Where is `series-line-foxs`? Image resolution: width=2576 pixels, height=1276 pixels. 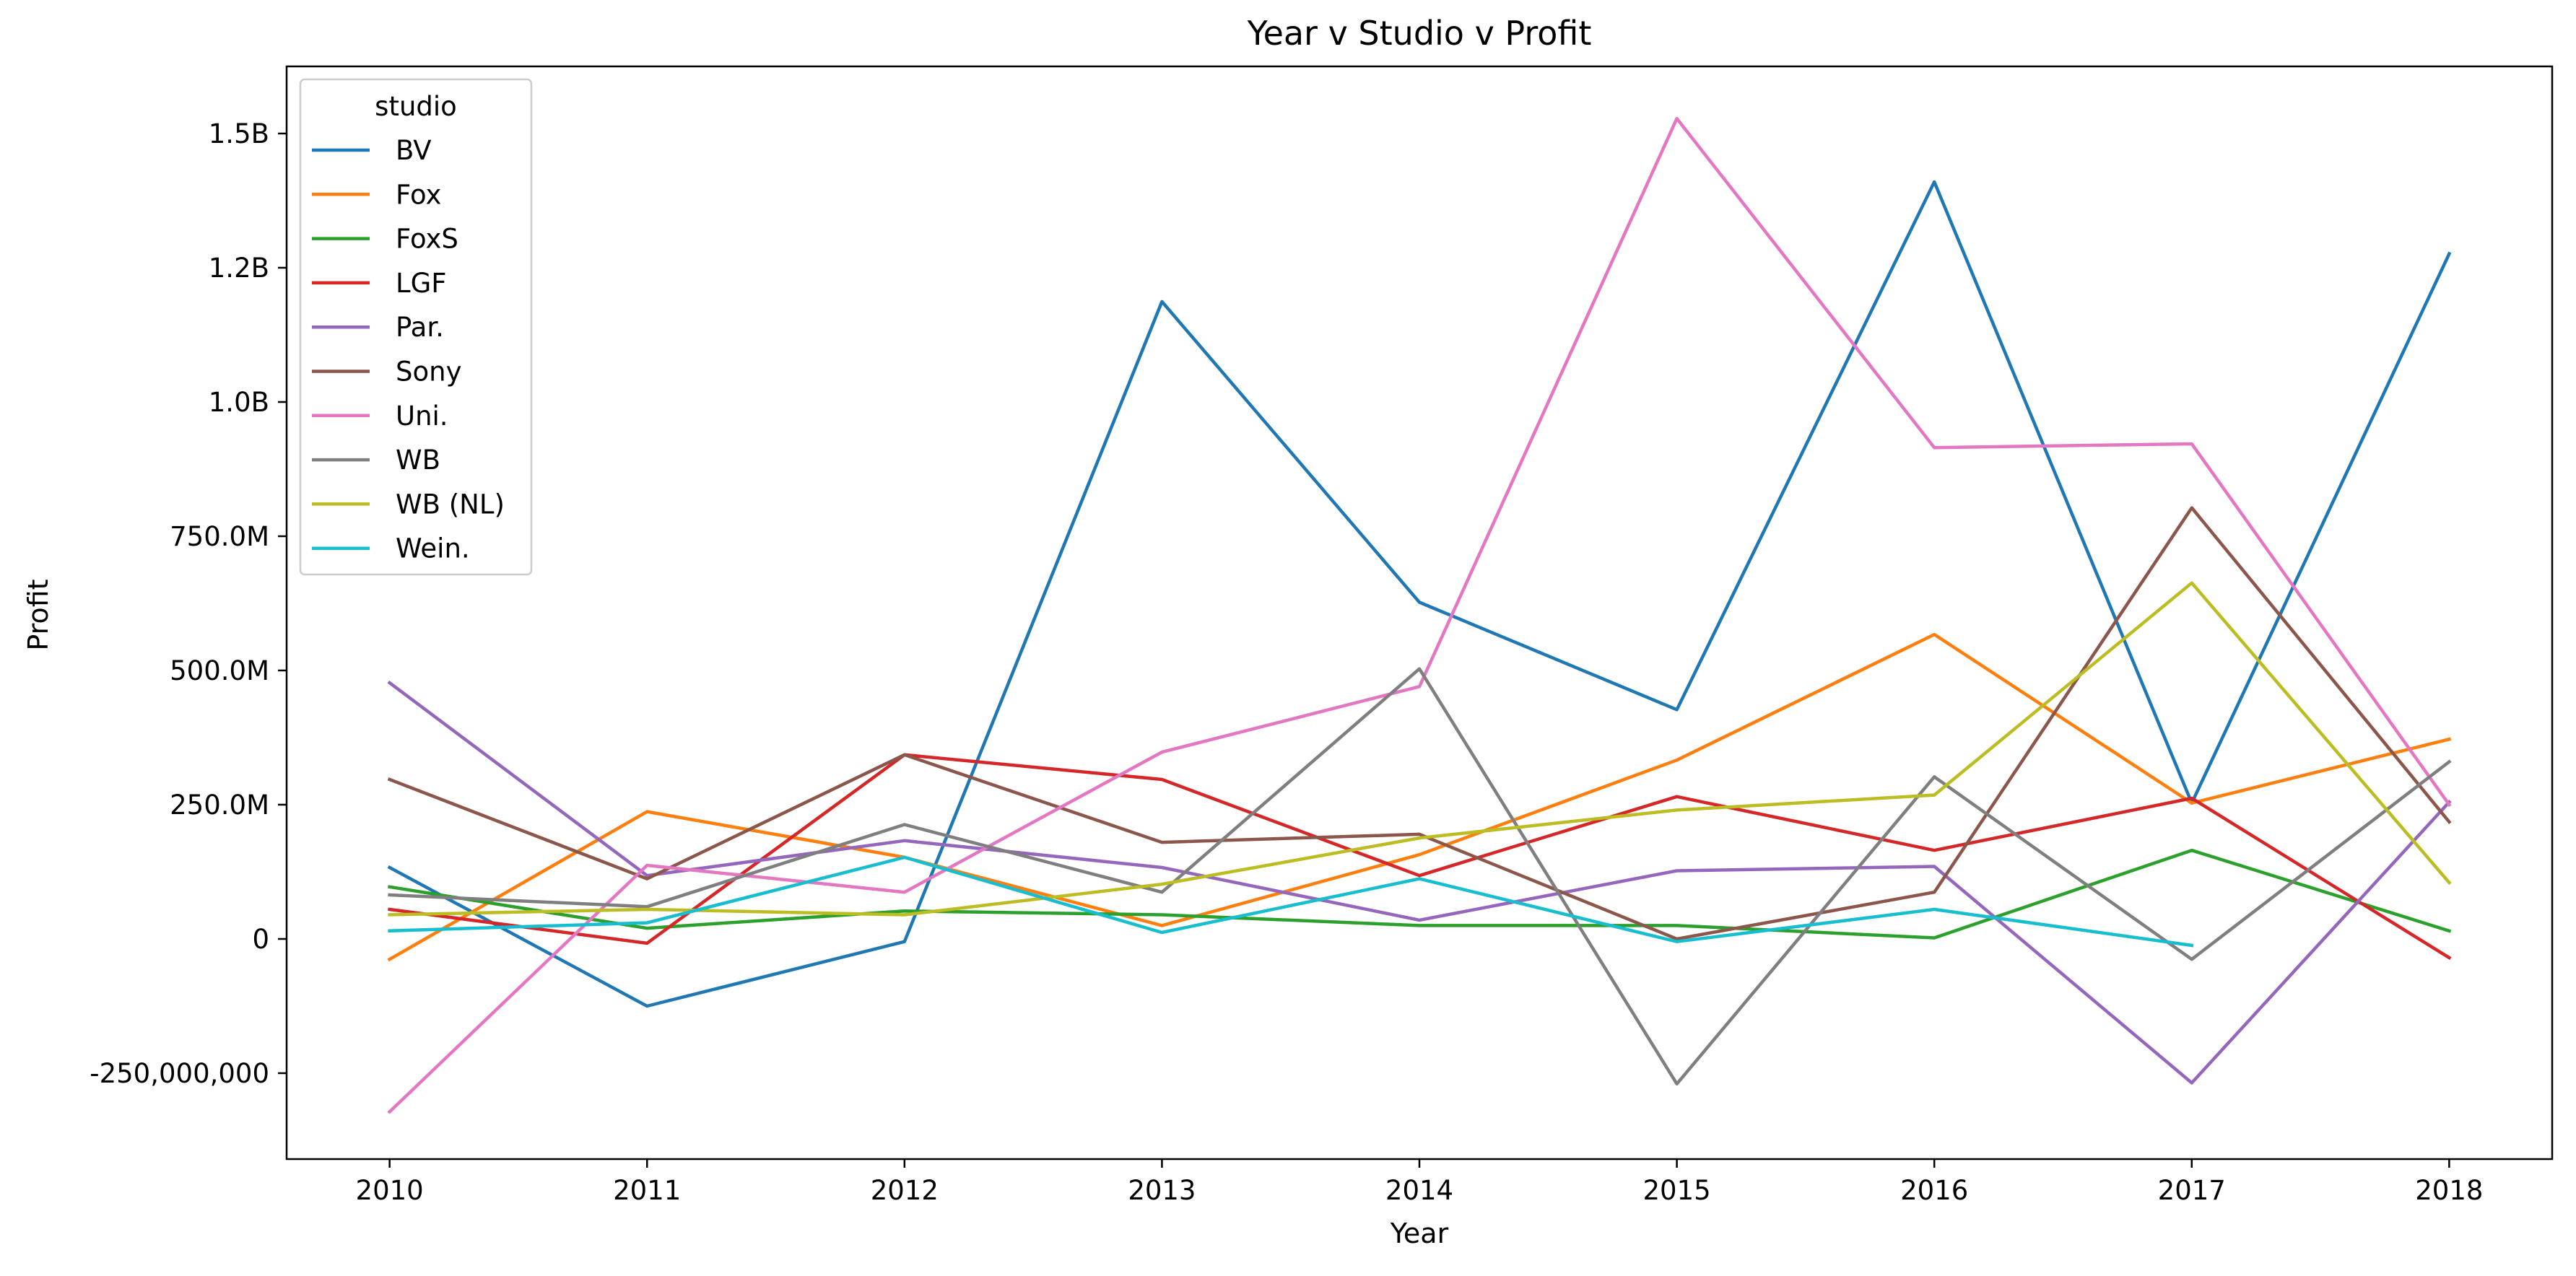
series-line-foxs is located at coordinates (1420, 894).